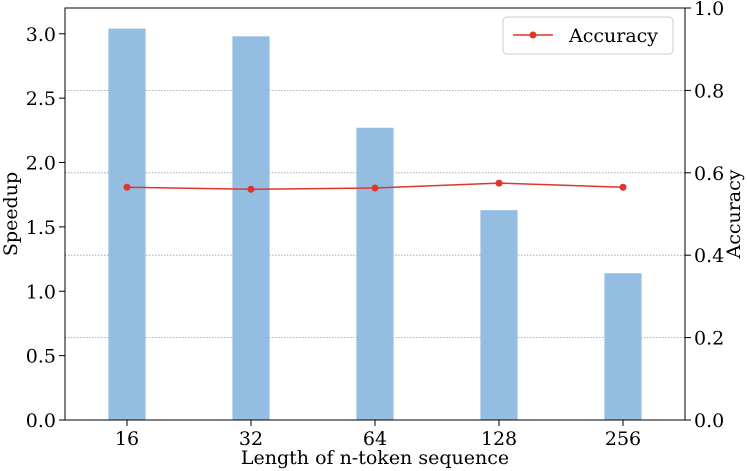 The image size is (747, 471). What do you see at coordinates (709, 174) in the screenshot?
I see `right-tick-label: 0.6` at bounding box center [709, 174].